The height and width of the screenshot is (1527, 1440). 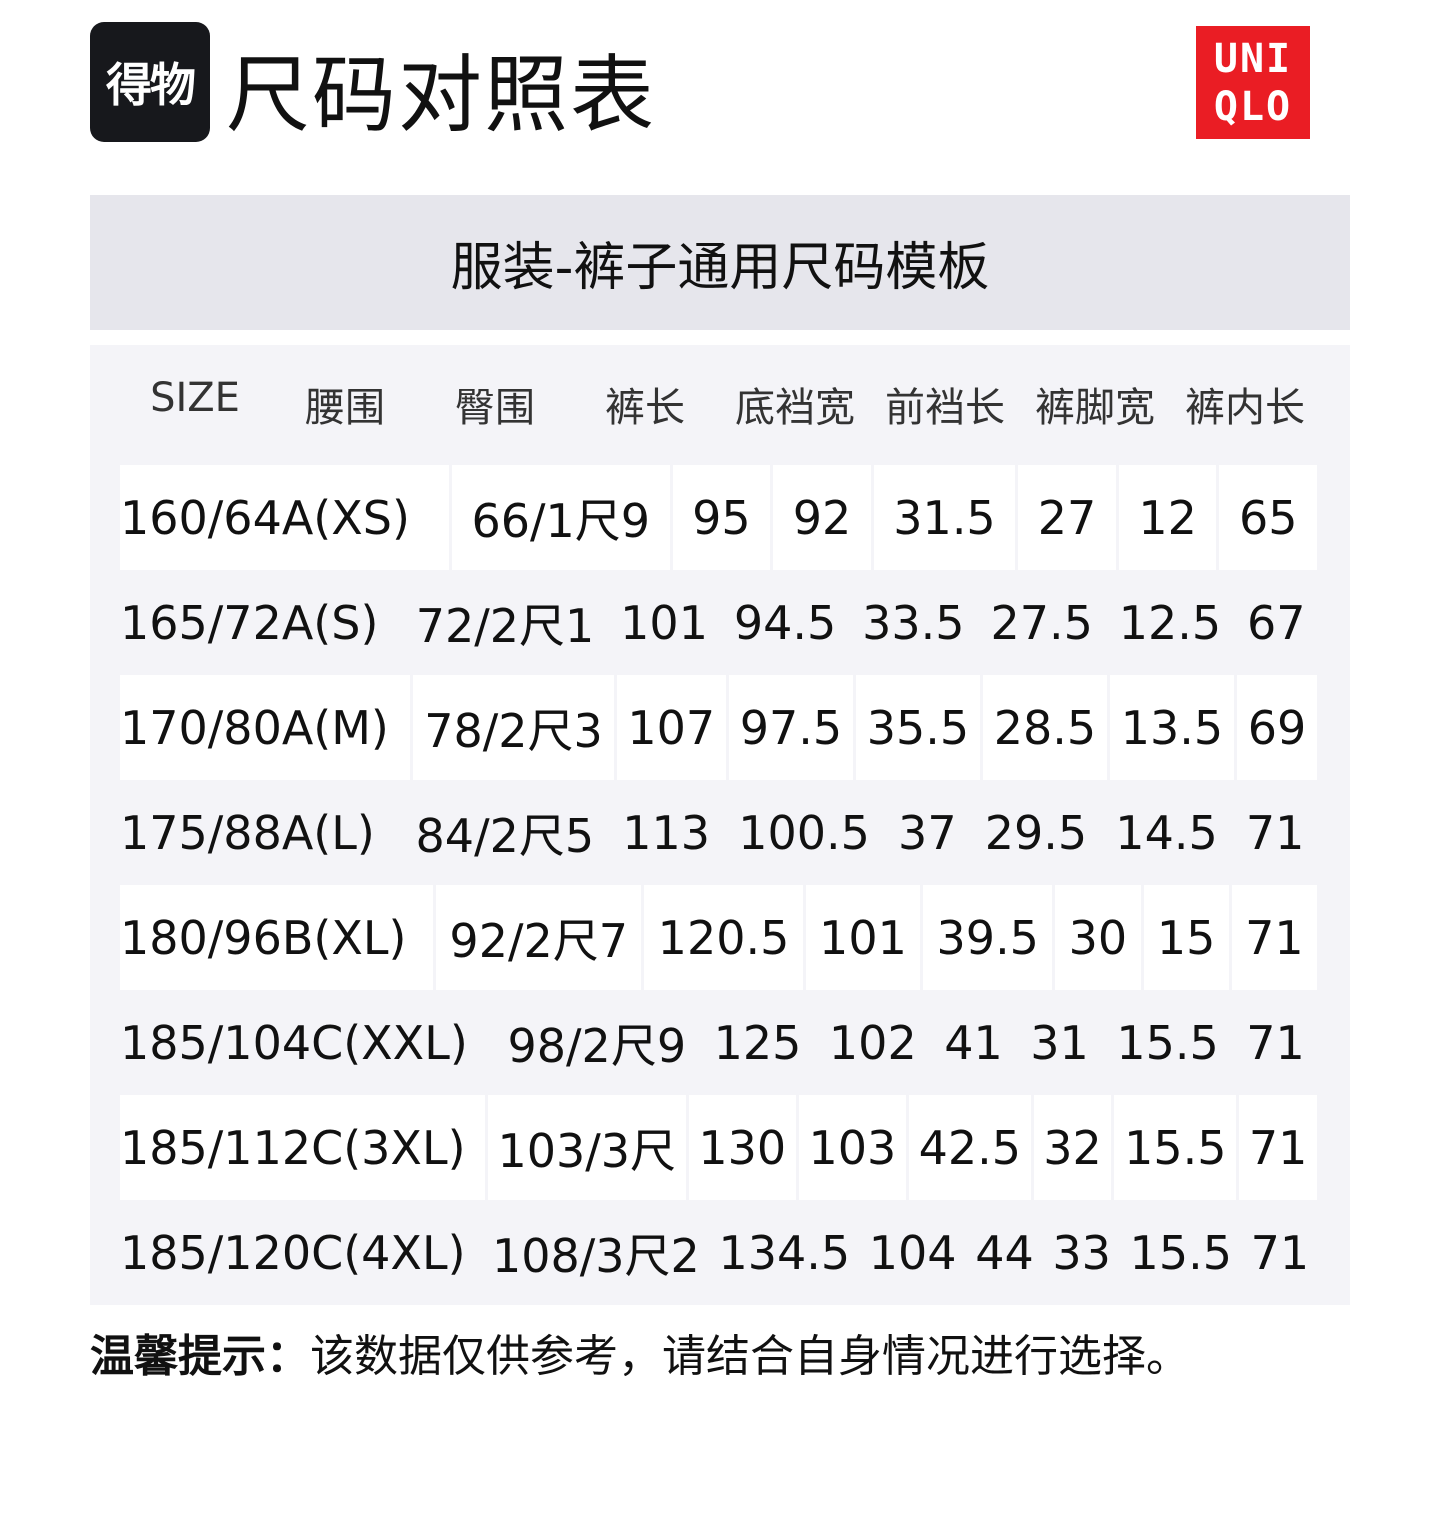 What do you see at coordinates (1268, 517) in the screenshot?
I see `table-cell: 65` at bounding box center [1268, 517].